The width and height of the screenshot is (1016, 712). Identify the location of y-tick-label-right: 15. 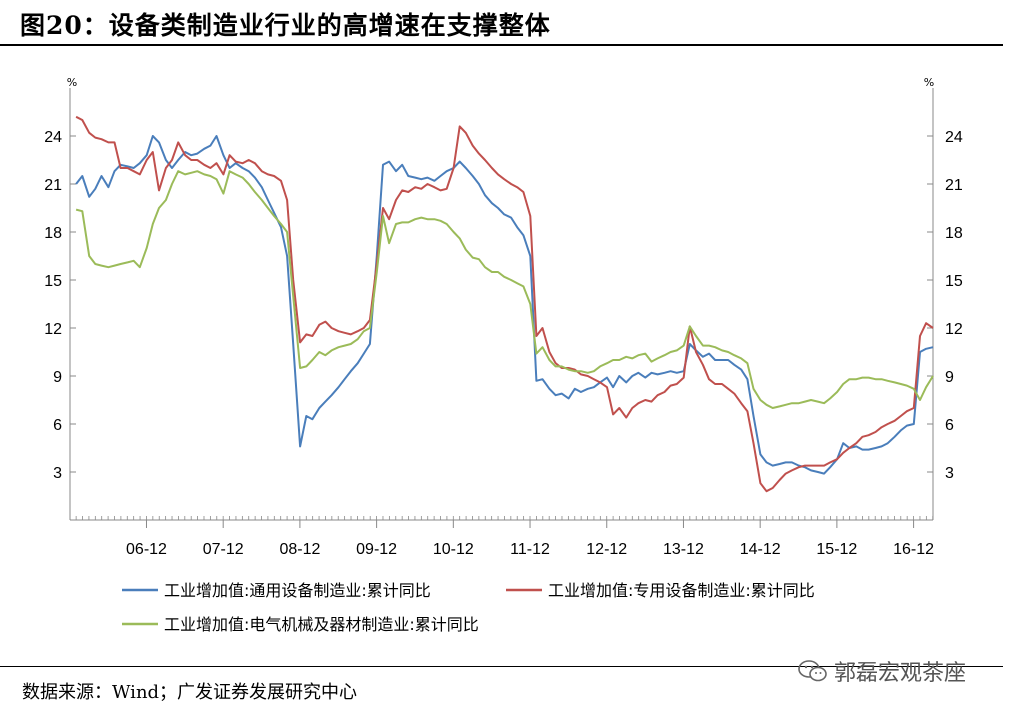
(954, 281).